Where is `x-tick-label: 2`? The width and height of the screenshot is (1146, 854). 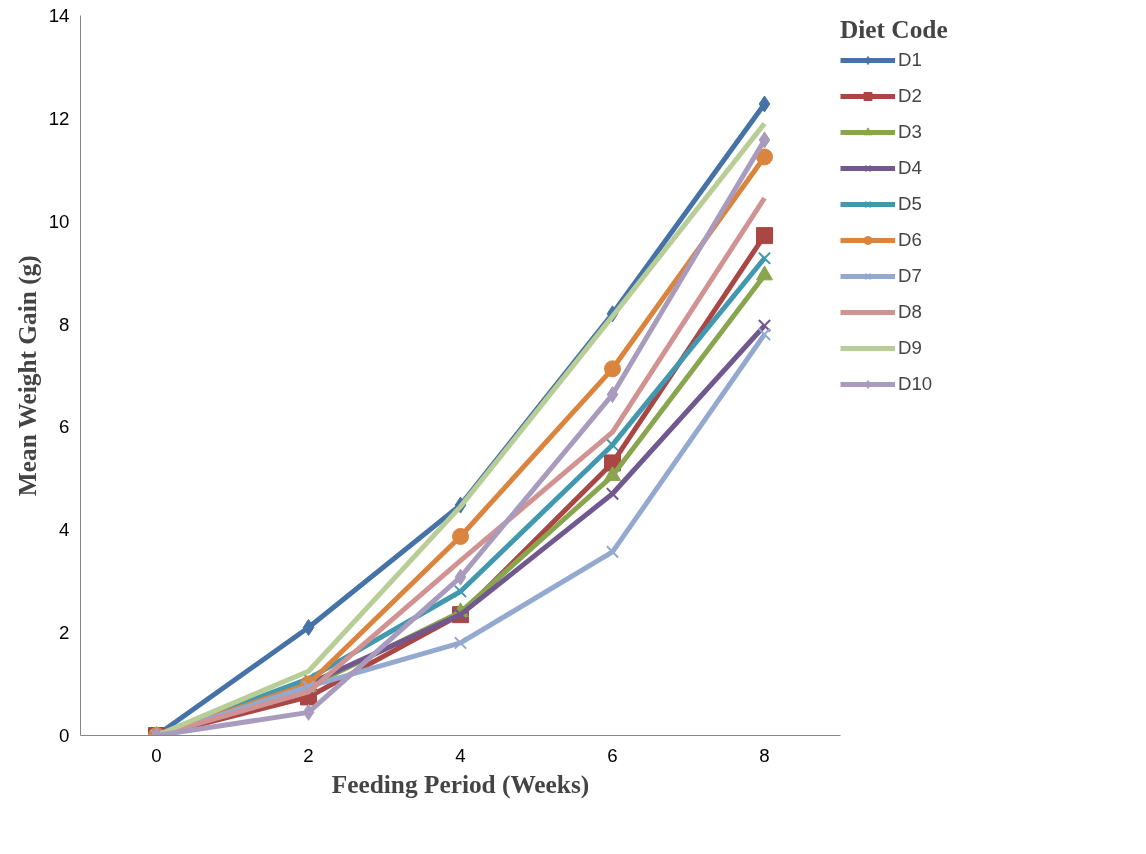 x-tick-label: 2 is located at coordinates (308, 755).